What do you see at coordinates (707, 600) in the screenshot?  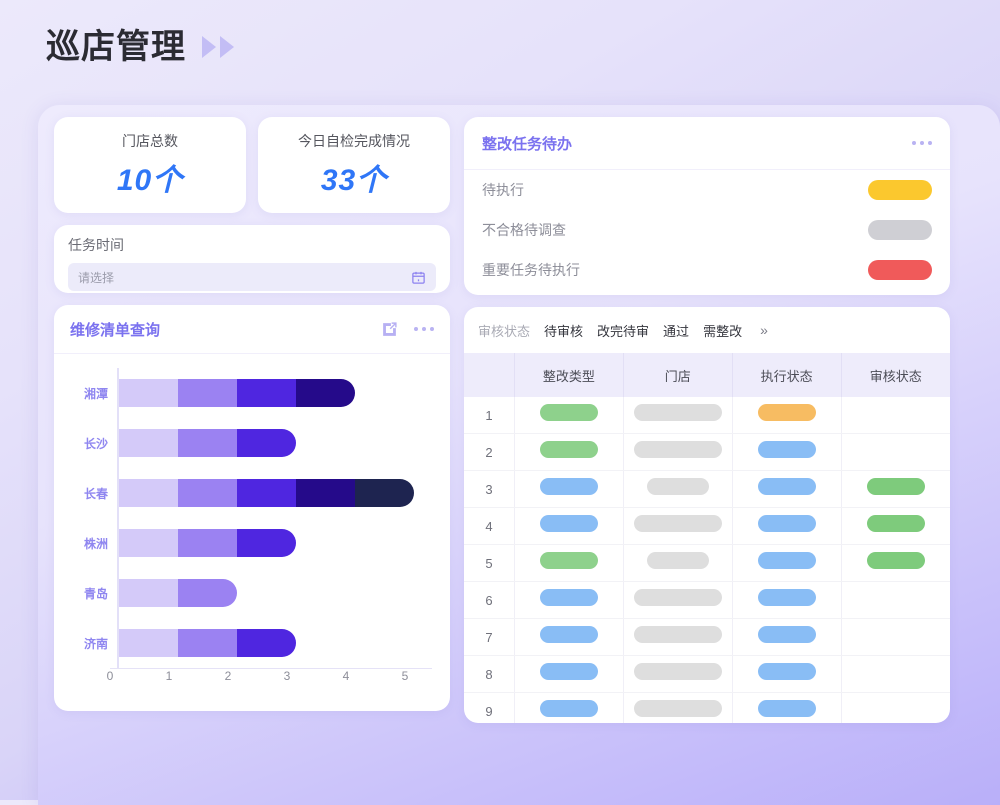 I see `table-row: 6` at bounding box center [707, 600].